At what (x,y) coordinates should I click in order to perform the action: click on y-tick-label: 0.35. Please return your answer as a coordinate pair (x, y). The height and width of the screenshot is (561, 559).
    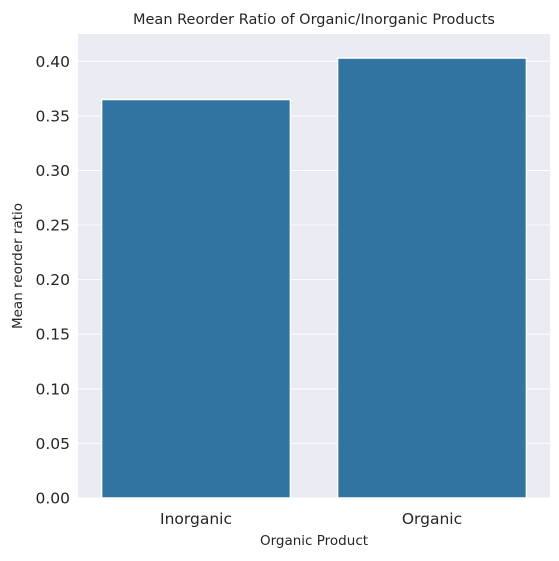
    Looking at the image, I should click on (52, 116).